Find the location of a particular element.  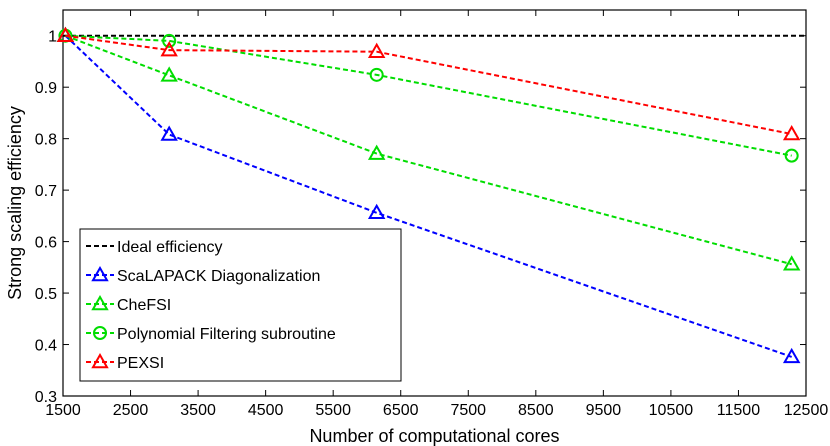

x-tick-label: 5500 is located at coordinates (333, 410).